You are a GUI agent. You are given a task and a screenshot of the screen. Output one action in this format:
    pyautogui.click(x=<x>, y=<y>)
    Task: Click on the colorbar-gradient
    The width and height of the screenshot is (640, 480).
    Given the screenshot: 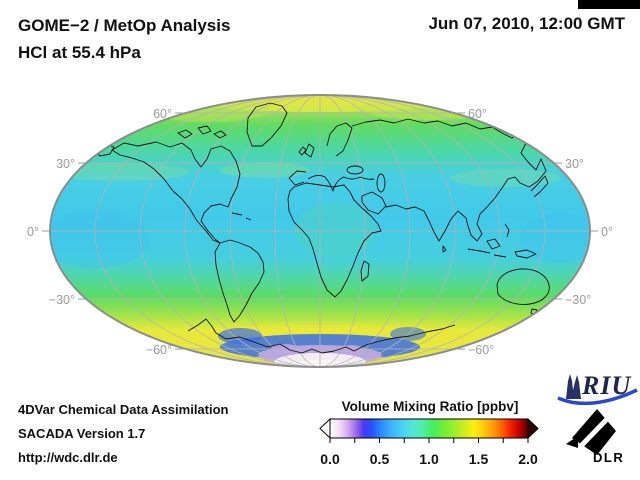 What is the action you would take?
    pyautogui.click(x=429, y=428)
    